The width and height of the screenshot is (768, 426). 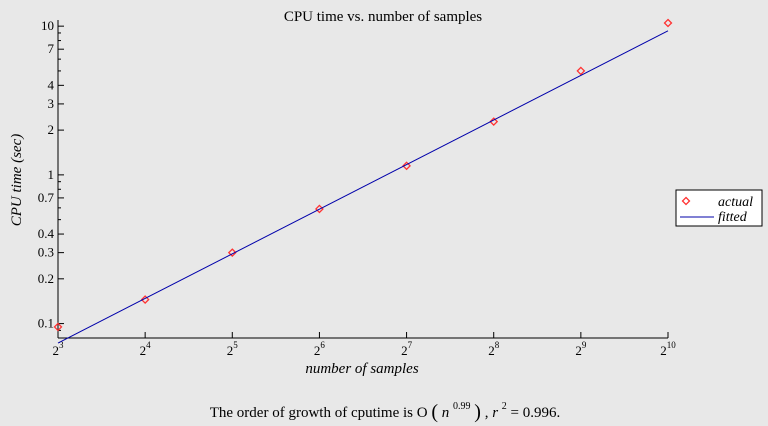 I want to click on x-axis-label: number of samples, so click(x=361, y=369).